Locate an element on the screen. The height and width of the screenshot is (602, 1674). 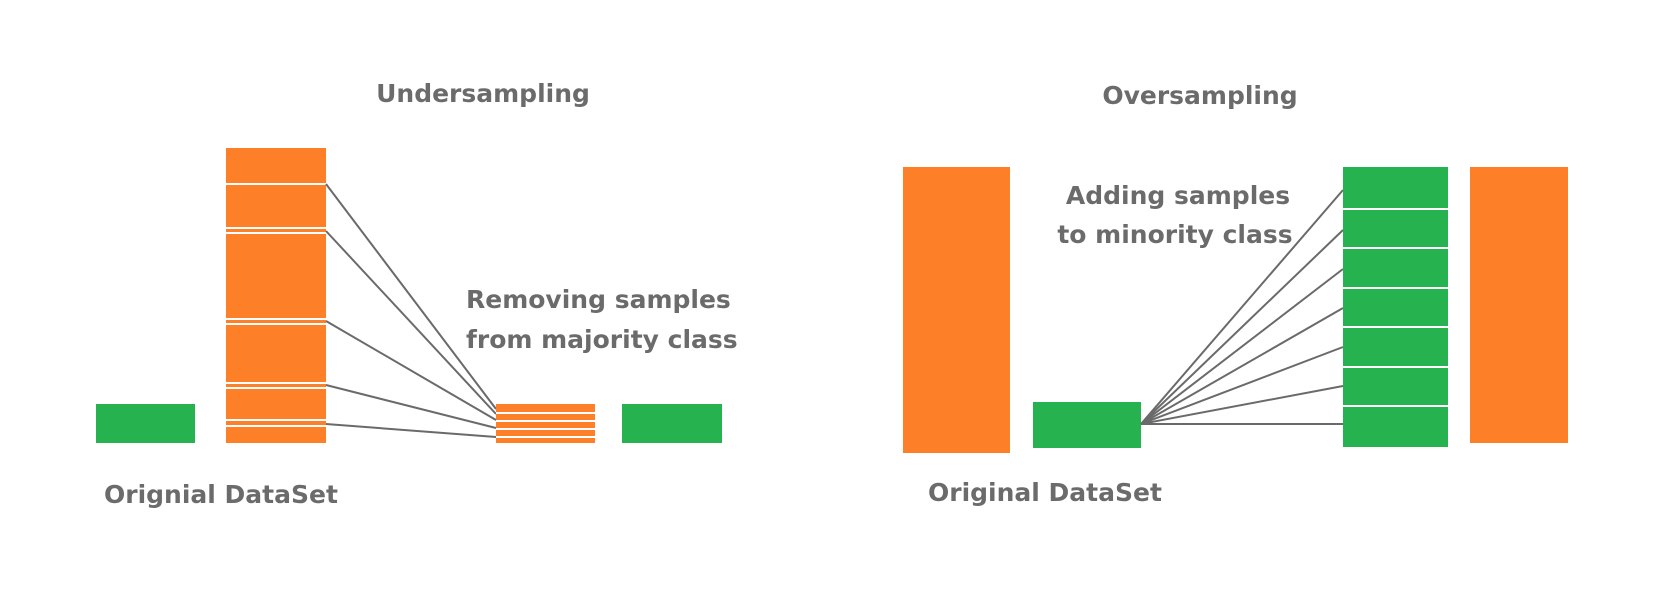
oversampled-majority-bar is located at coordinates (1519, 305).